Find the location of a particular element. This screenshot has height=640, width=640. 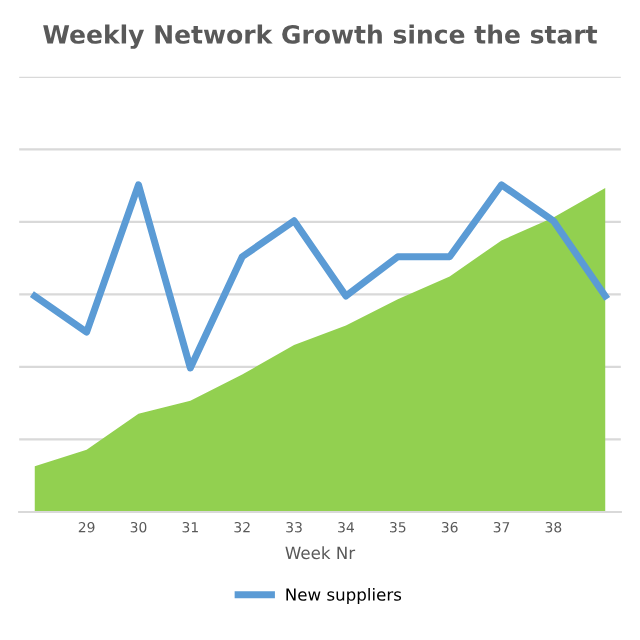

chart-title: Weekly Network Growth since the start is located at coordinates (320, 36).